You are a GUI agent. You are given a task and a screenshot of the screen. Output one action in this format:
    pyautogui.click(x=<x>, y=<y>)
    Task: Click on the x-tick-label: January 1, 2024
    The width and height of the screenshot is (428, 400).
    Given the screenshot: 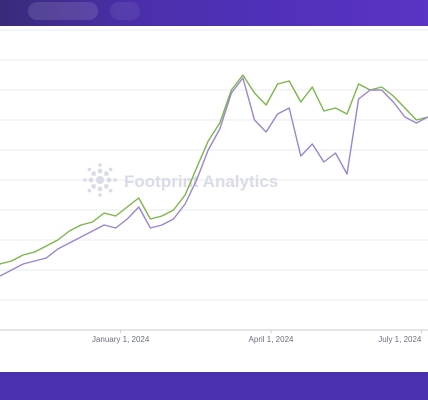 What is the action you would take?
    pyautogui.click(x=121, y=339)
    